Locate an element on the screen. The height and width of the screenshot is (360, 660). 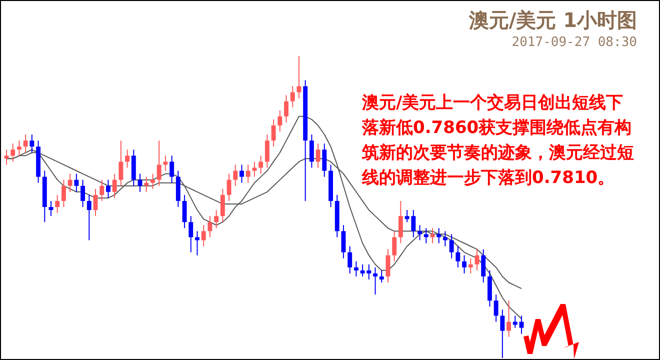
annotation: 澳元/美元上一个交易日创出短线下落新低0.7860获支撑围绕低点有构筑新的次要节奏的迹象，澳元经过短线的调整进一步下落到0.7810。 is located at coordinates (498, 141).